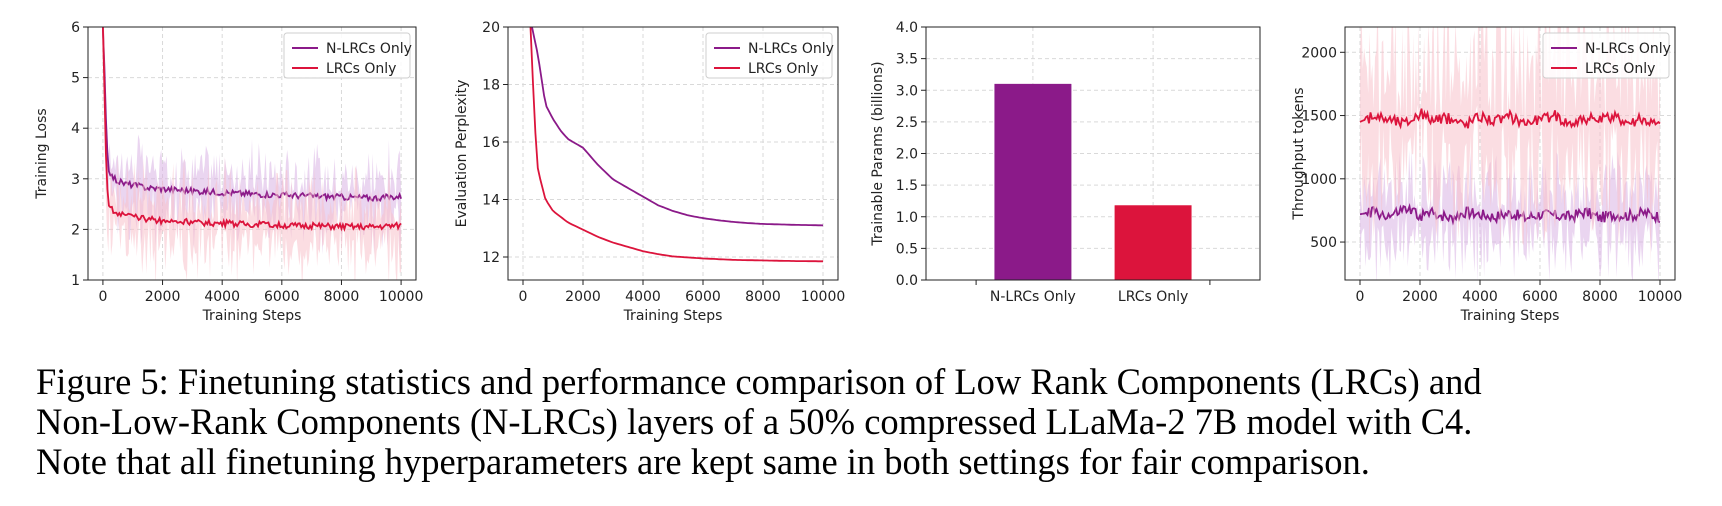  What do you see at coordinates (1480, 297) in the screenshot?
I see `throughput-xtick-label: 4000` at bounding box center [1480, 297].